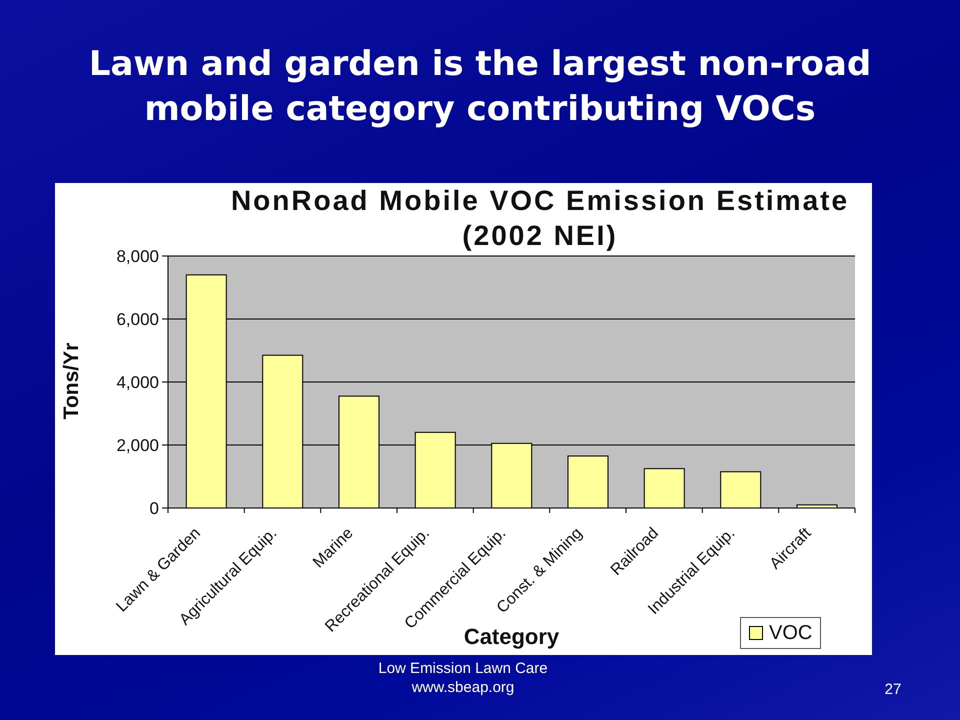 The image size is (960, 720). I want to click on chart-subtitle: NonRoad Mobile VOC Emission Estimate (2002 NEI), so click(540, 218).